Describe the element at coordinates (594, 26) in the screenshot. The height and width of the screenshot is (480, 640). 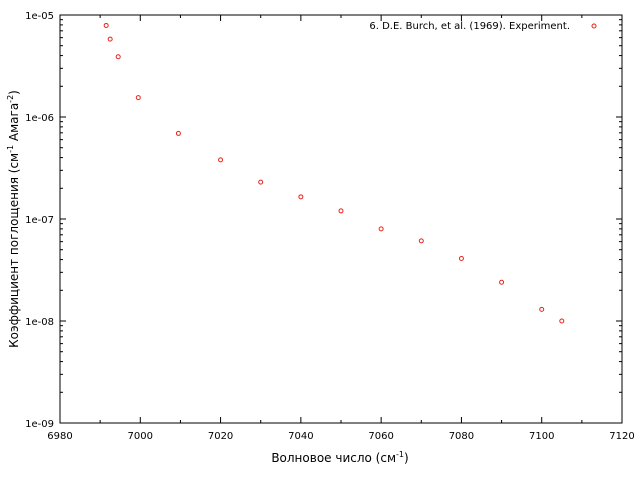
I see `legend-marker` at that location.